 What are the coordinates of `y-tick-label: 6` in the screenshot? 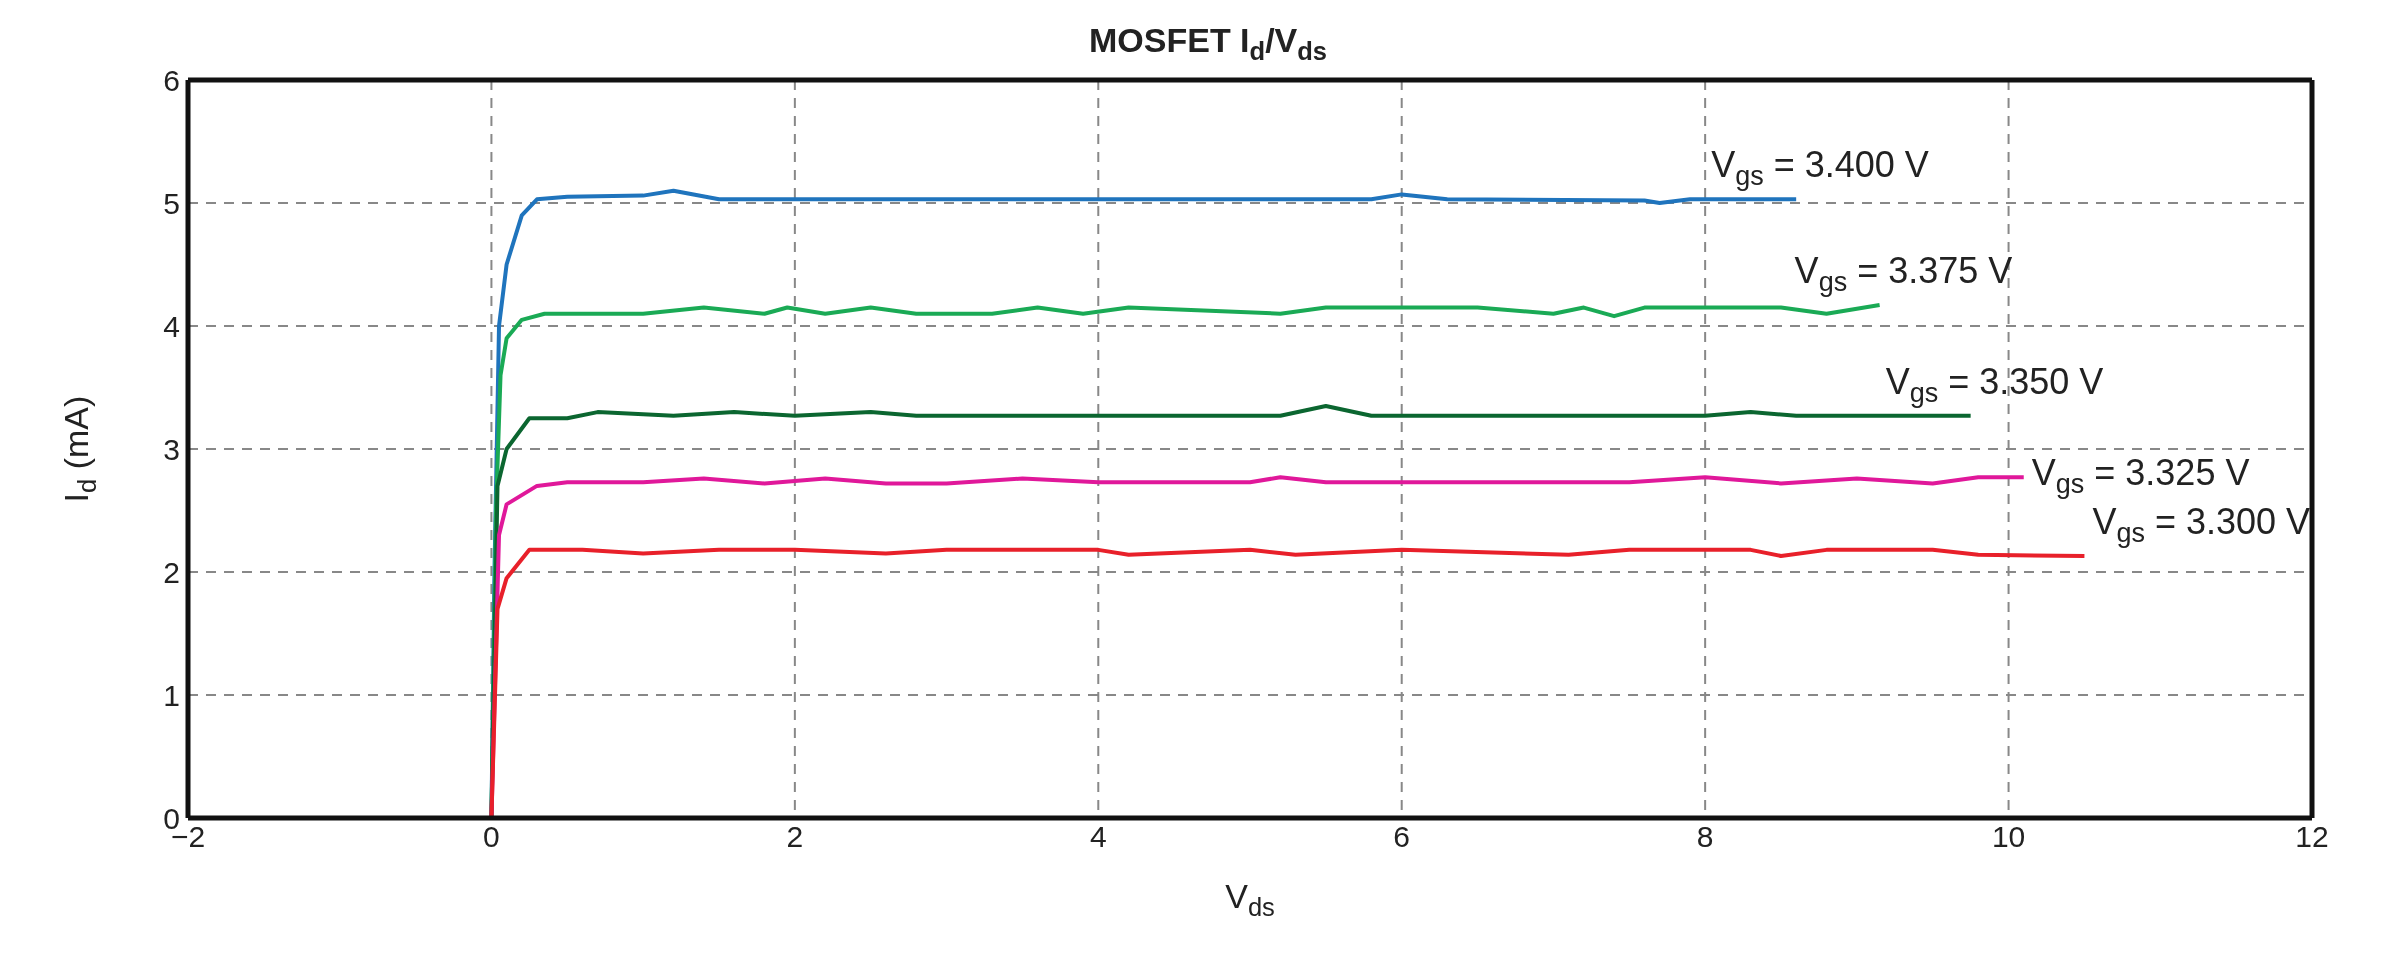 It's located at (171, 80).